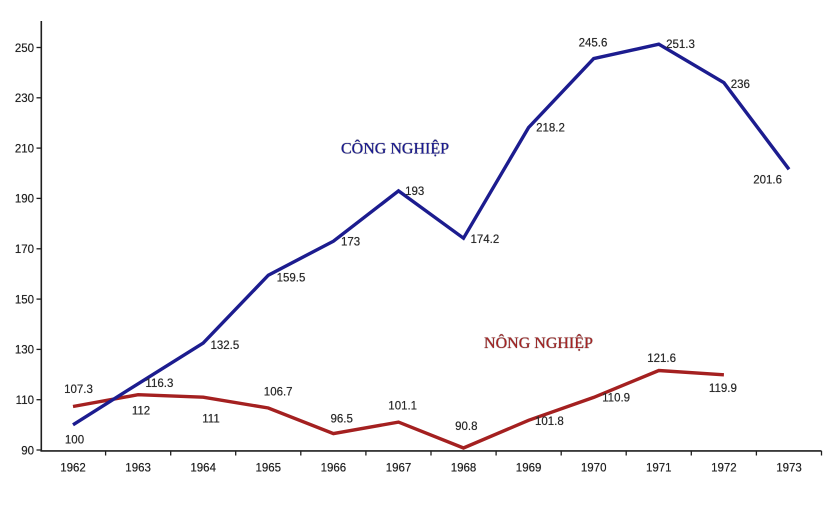 The width and height of the screenshot is (834, 512). Describe the element at coordinates (24, 200) in the screenshot. I see `svg-text: 190` at that location.